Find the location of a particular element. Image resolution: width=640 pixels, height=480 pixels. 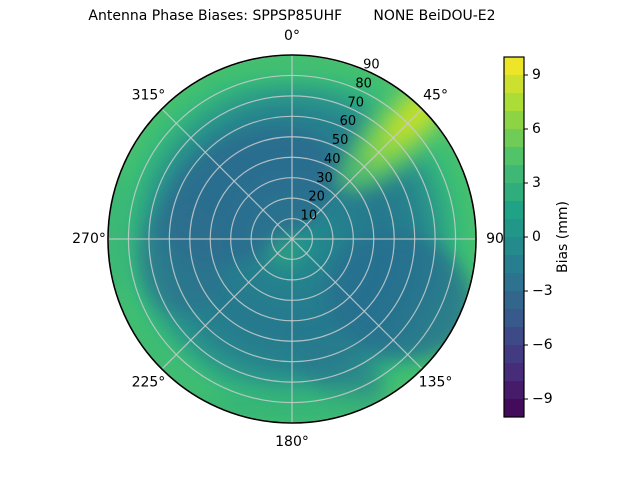

radial-tick-label: 40 is located at coordinates (332, 159).